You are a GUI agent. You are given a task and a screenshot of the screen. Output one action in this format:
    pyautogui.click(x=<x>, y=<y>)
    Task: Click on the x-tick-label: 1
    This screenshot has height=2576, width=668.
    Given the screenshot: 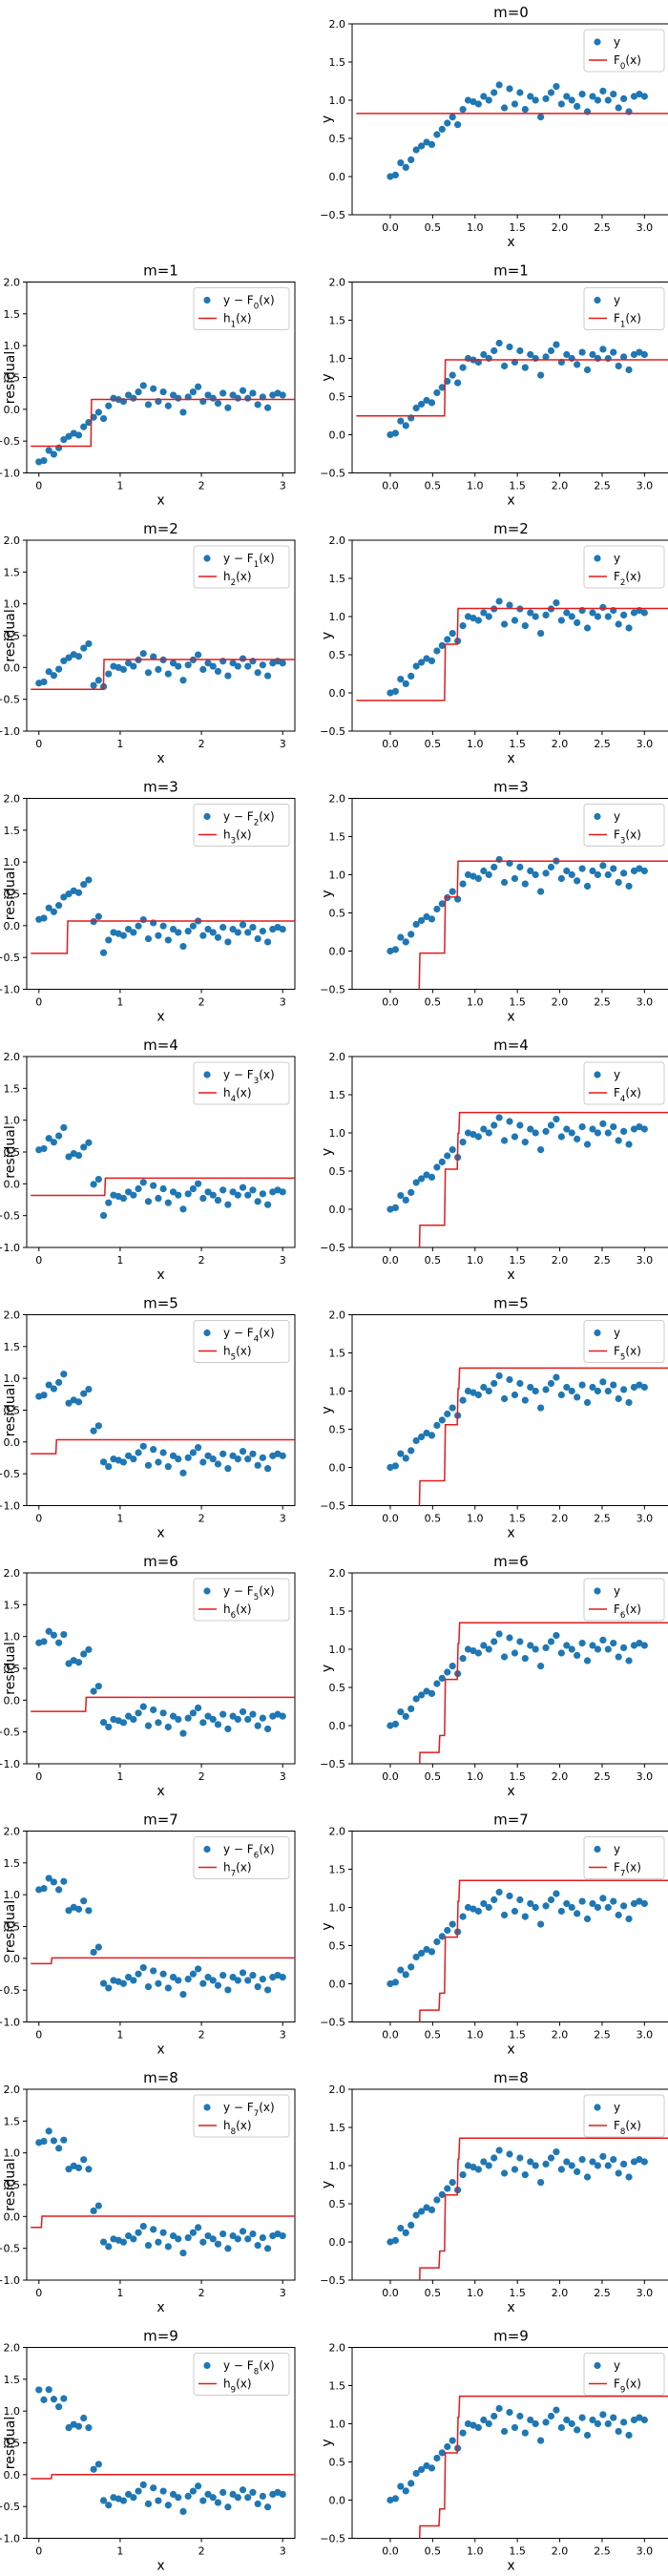 What is the action you would take?
    pyautogui.click(x=119, y=1002)
    